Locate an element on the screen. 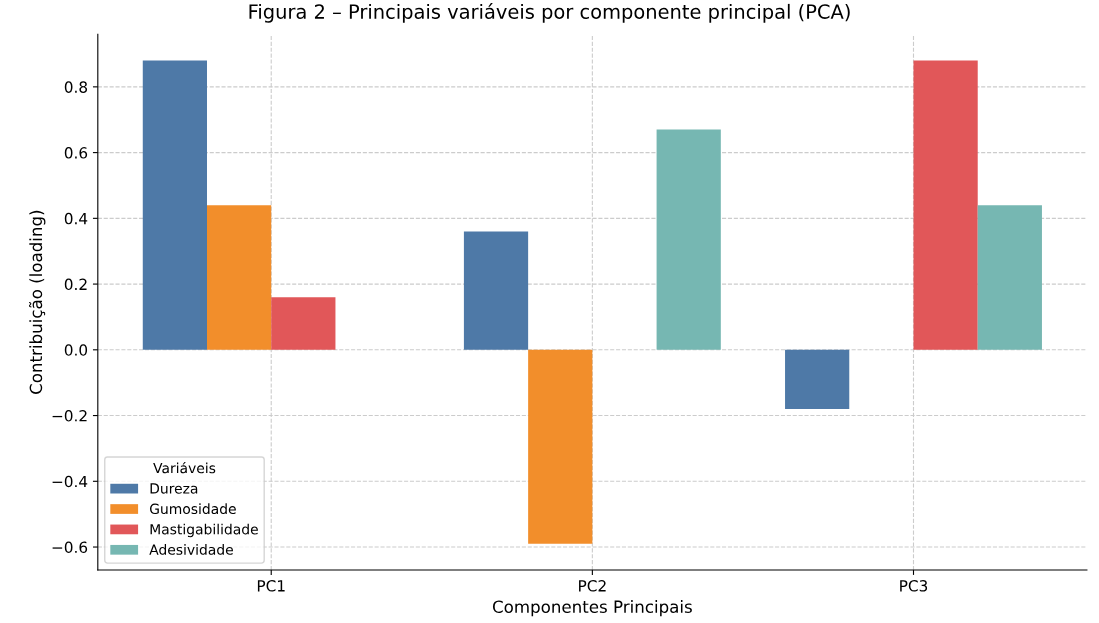  x-tick-label: PC1 is located at coordinates (271, 586).